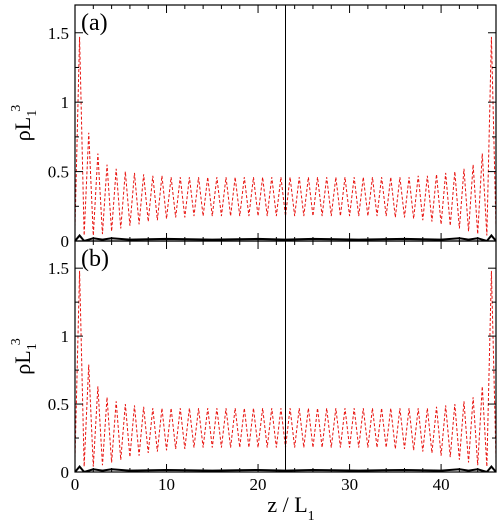 This screenshot has height=526, width=498. What do you see at coordinates (166, 484) in the screenshot?
I see `x-tick-label: 10` at bounding box center [166, 484].